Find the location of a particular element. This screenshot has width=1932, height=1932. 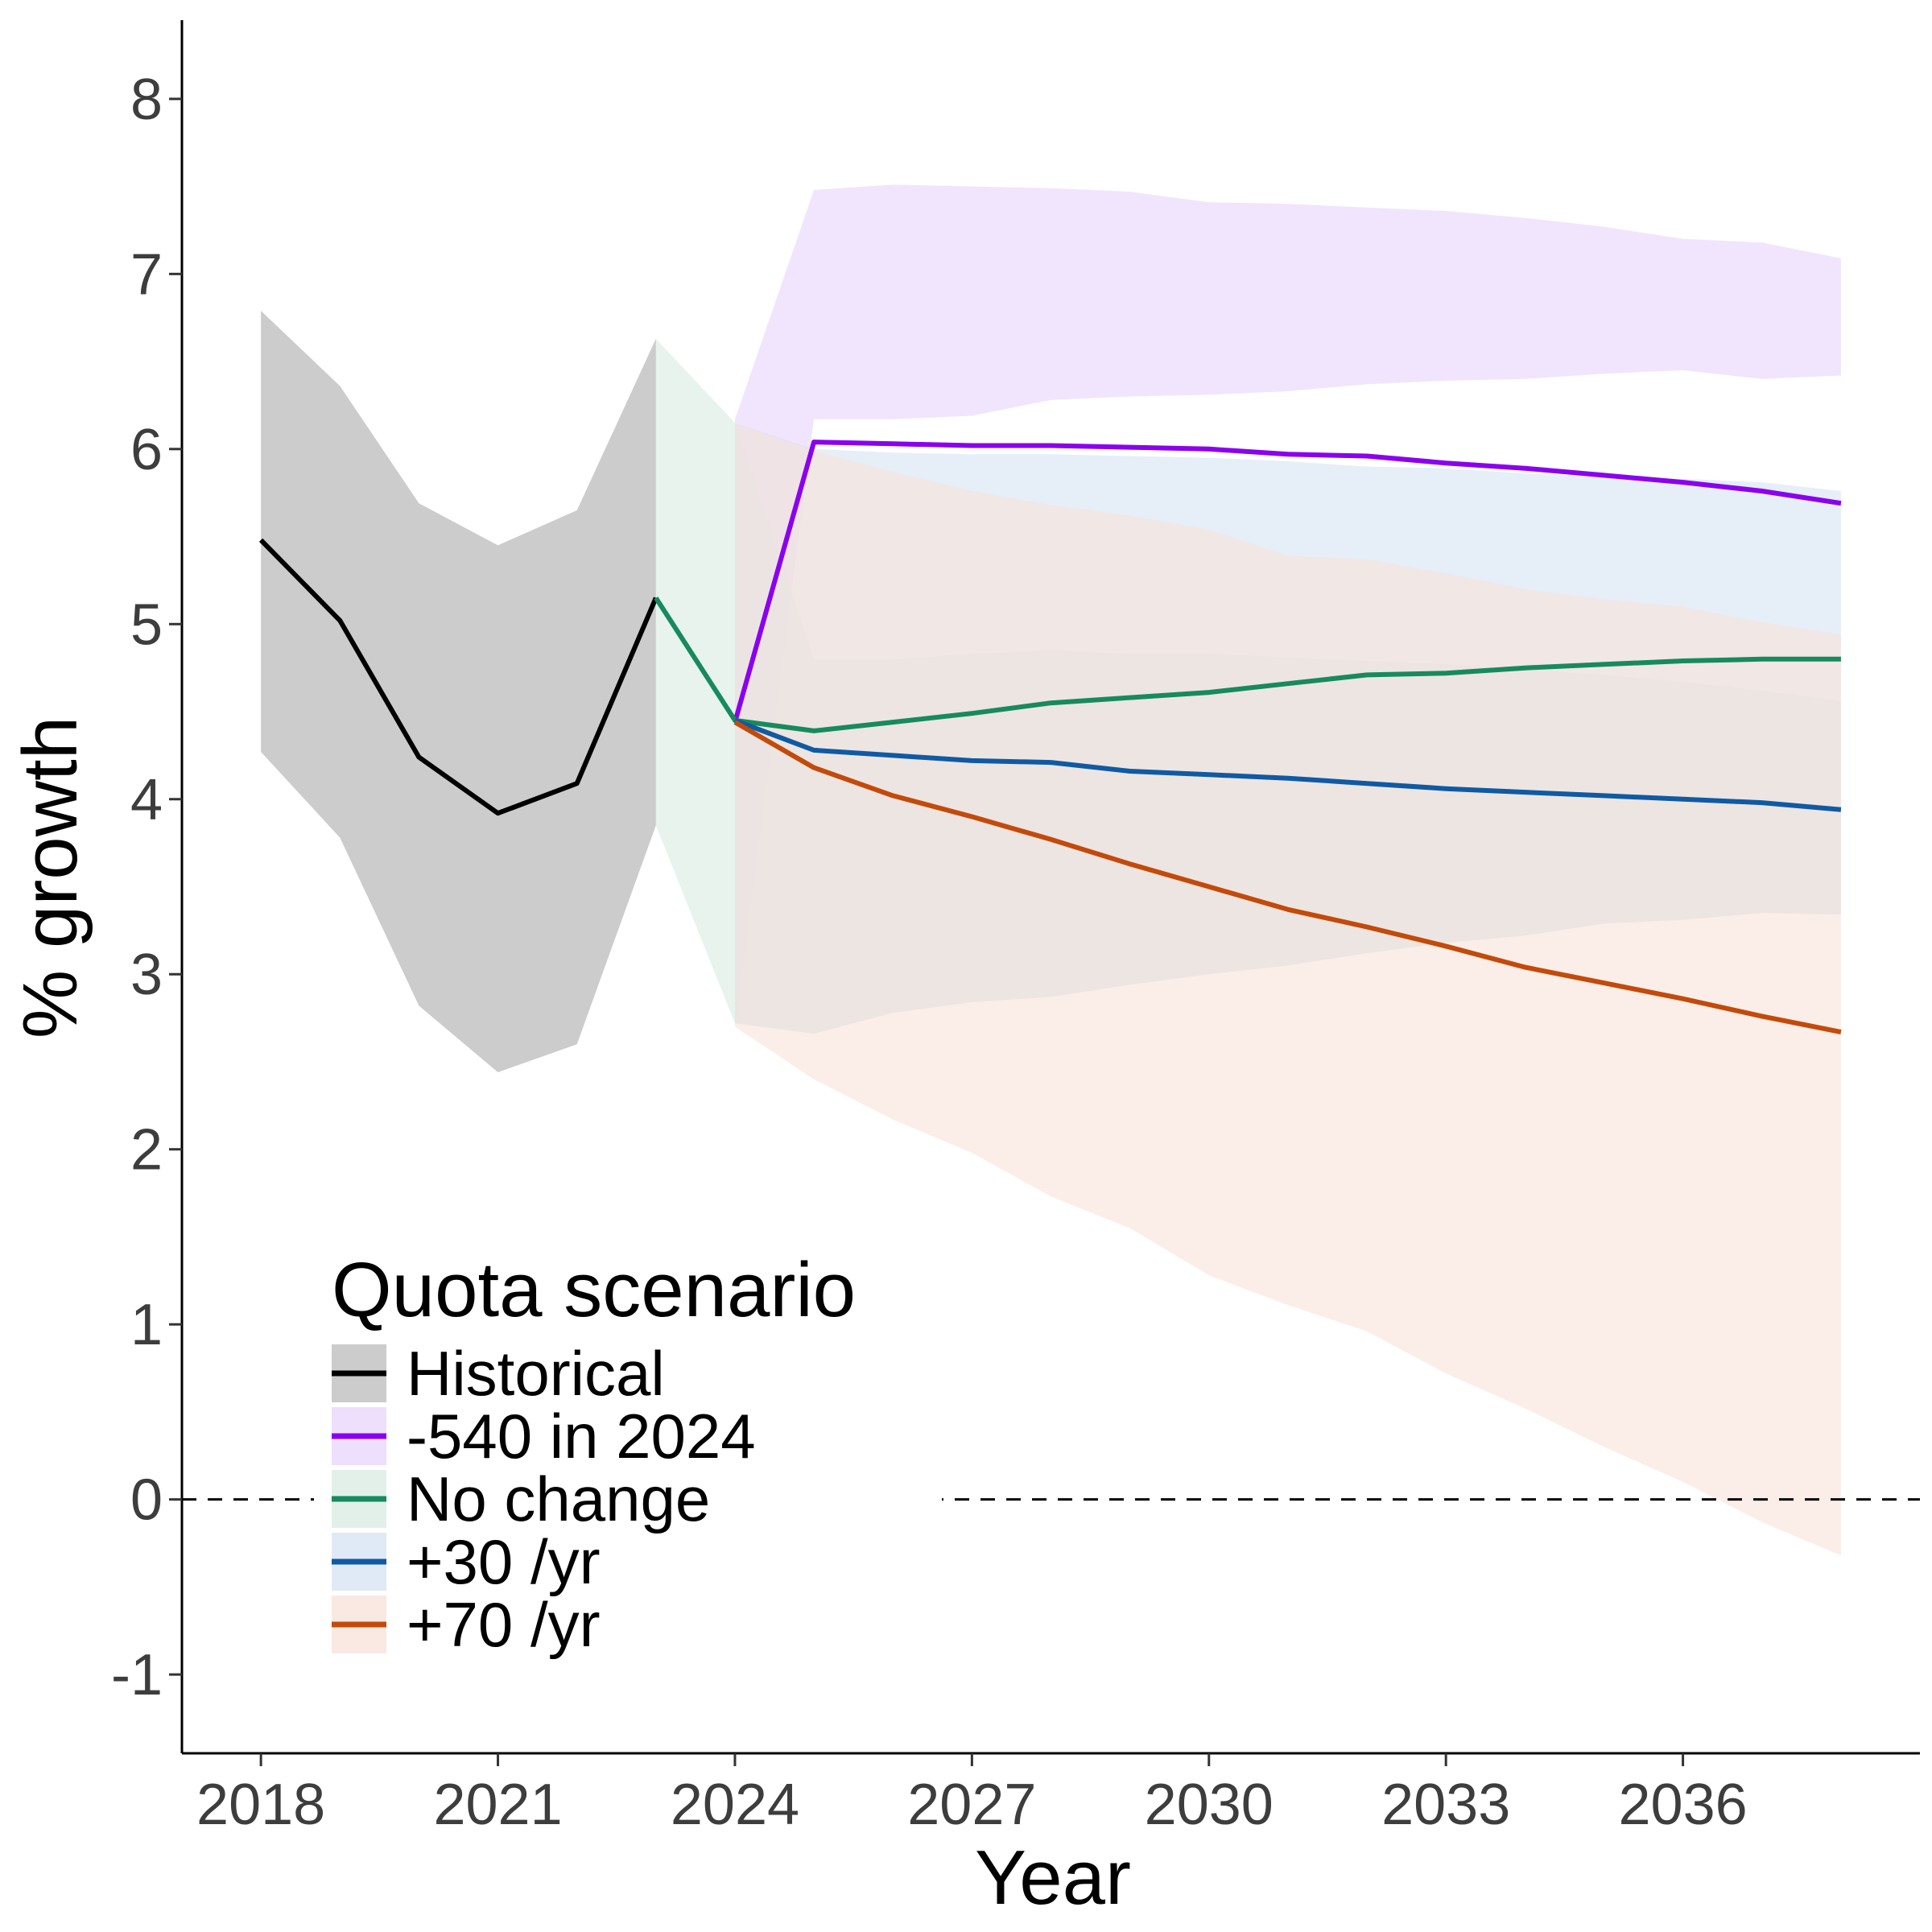

line-540-in-2024 is located at coordinates (1287, 581).